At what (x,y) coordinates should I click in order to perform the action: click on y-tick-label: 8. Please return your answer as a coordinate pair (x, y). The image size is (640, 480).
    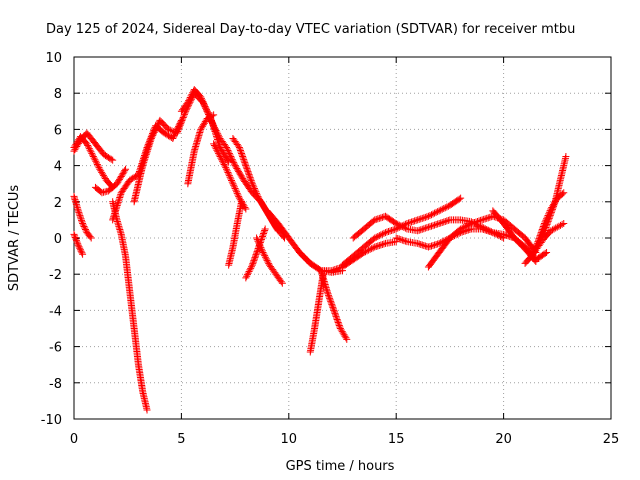
    Looking at the image, I should click on (58, 94).